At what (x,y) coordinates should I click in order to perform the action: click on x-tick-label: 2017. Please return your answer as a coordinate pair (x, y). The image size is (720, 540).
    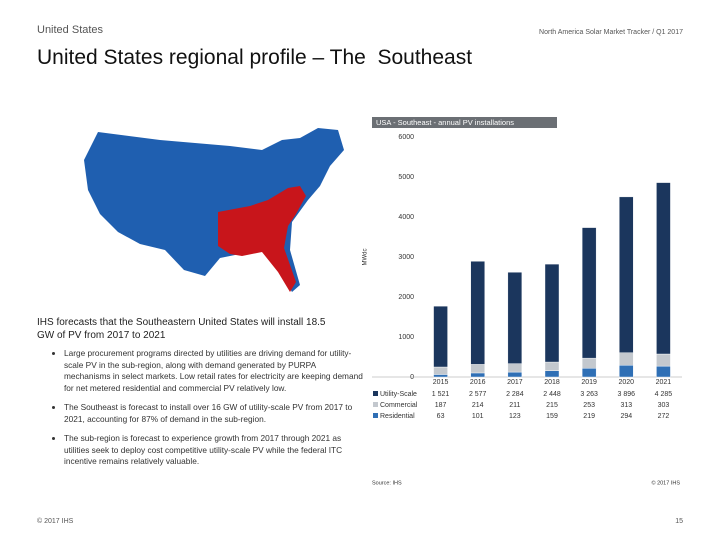
    Looking at the image, I should click on (515, 382).